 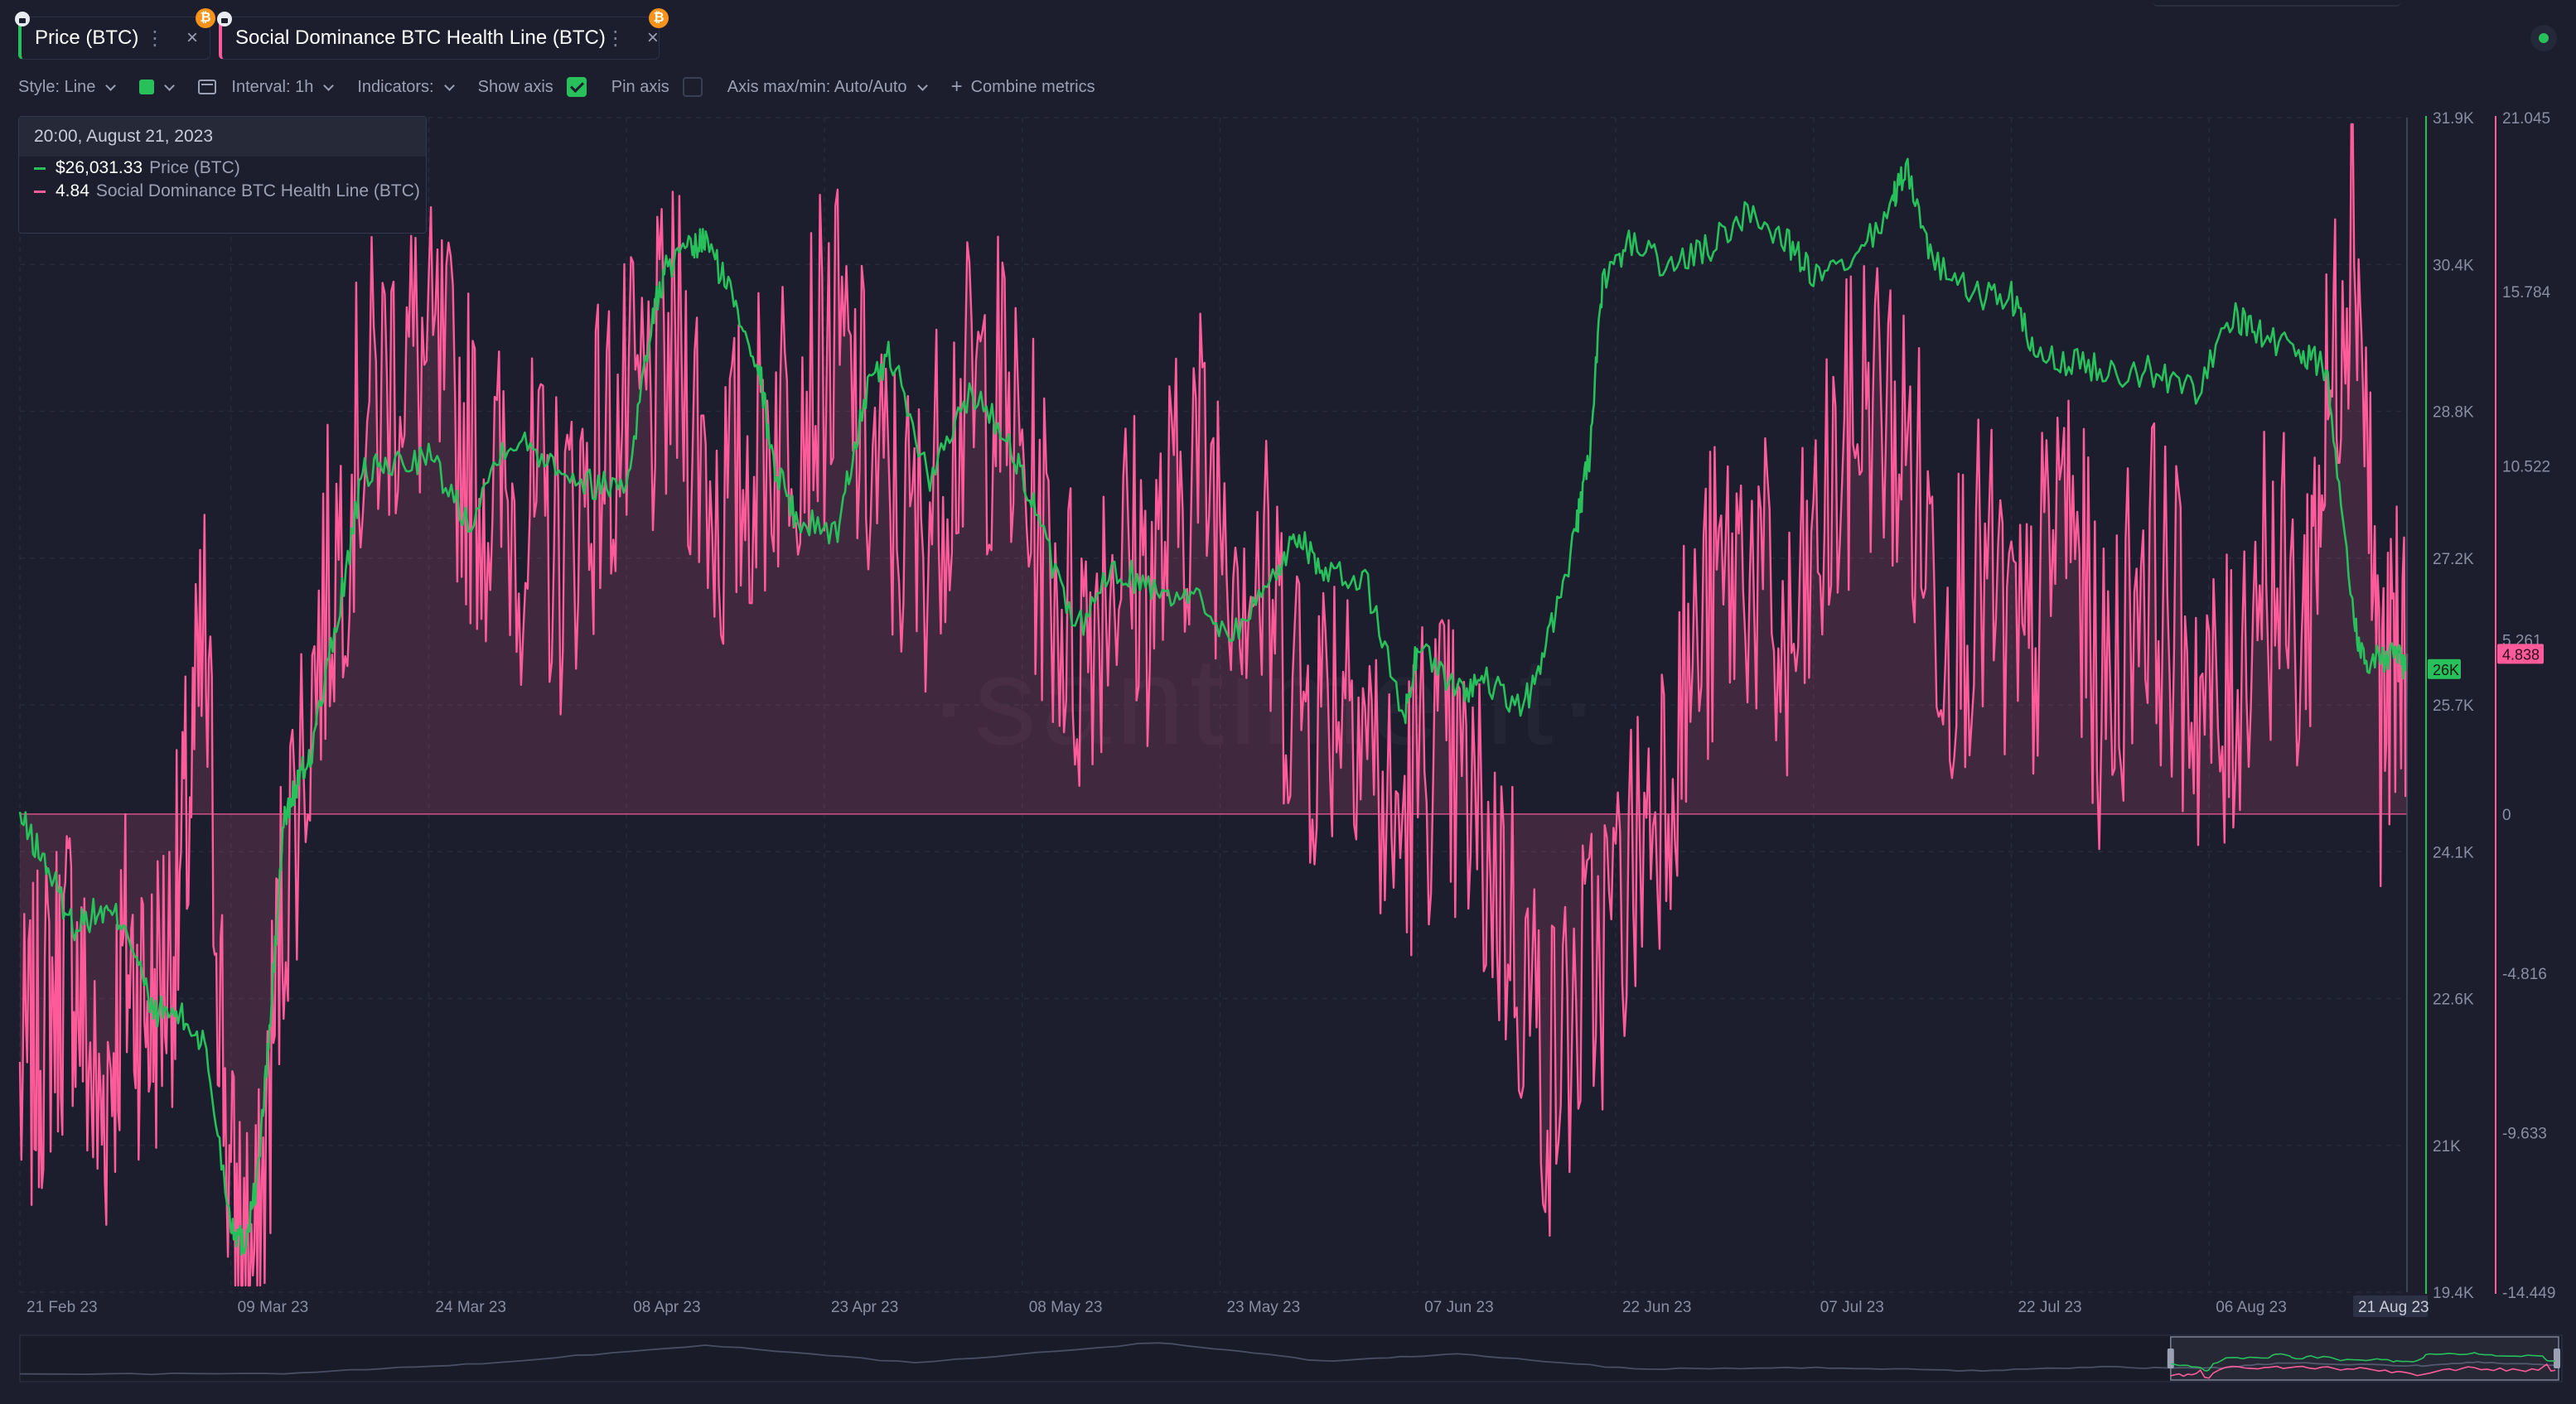 What do you see at coordinates (2524, 1134) in the screenshot?
I see `social-axis-tick-label: -9.633` at bounding box center [2524, 1134].